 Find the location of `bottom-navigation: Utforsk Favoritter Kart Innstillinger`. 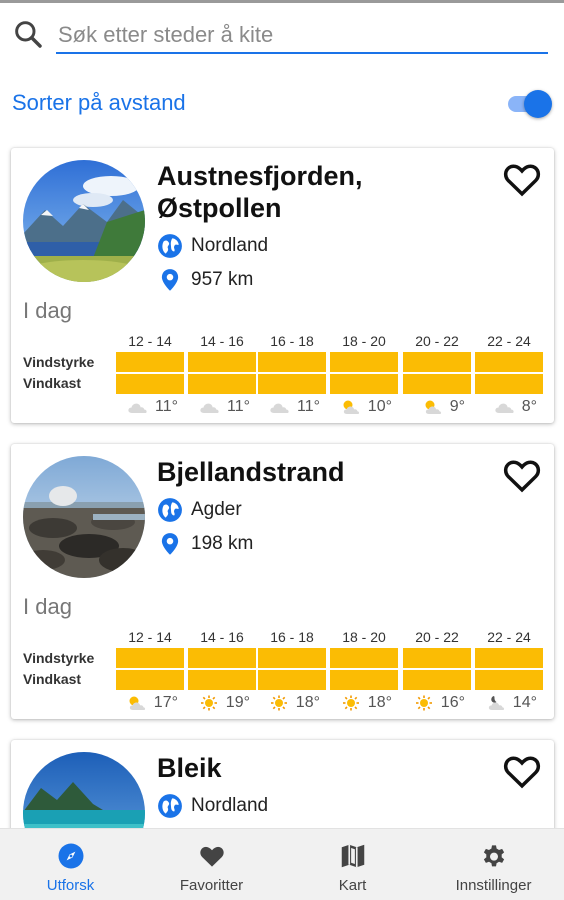

bottom-navigation: Utforsk Favoritter Kart Innstillinger is located at coordinates (282, 864).